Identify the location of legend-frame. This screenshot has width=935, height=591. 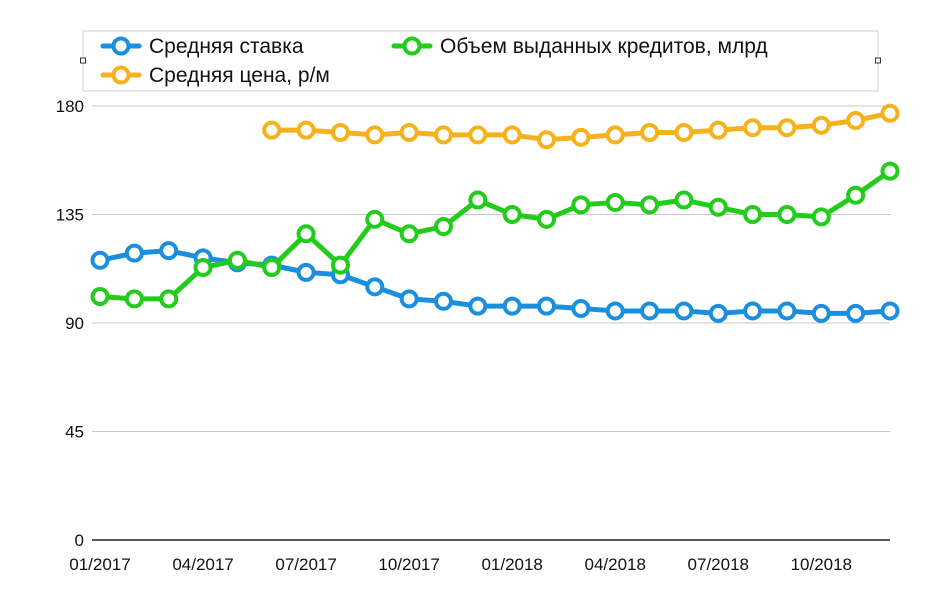
(480, 61).